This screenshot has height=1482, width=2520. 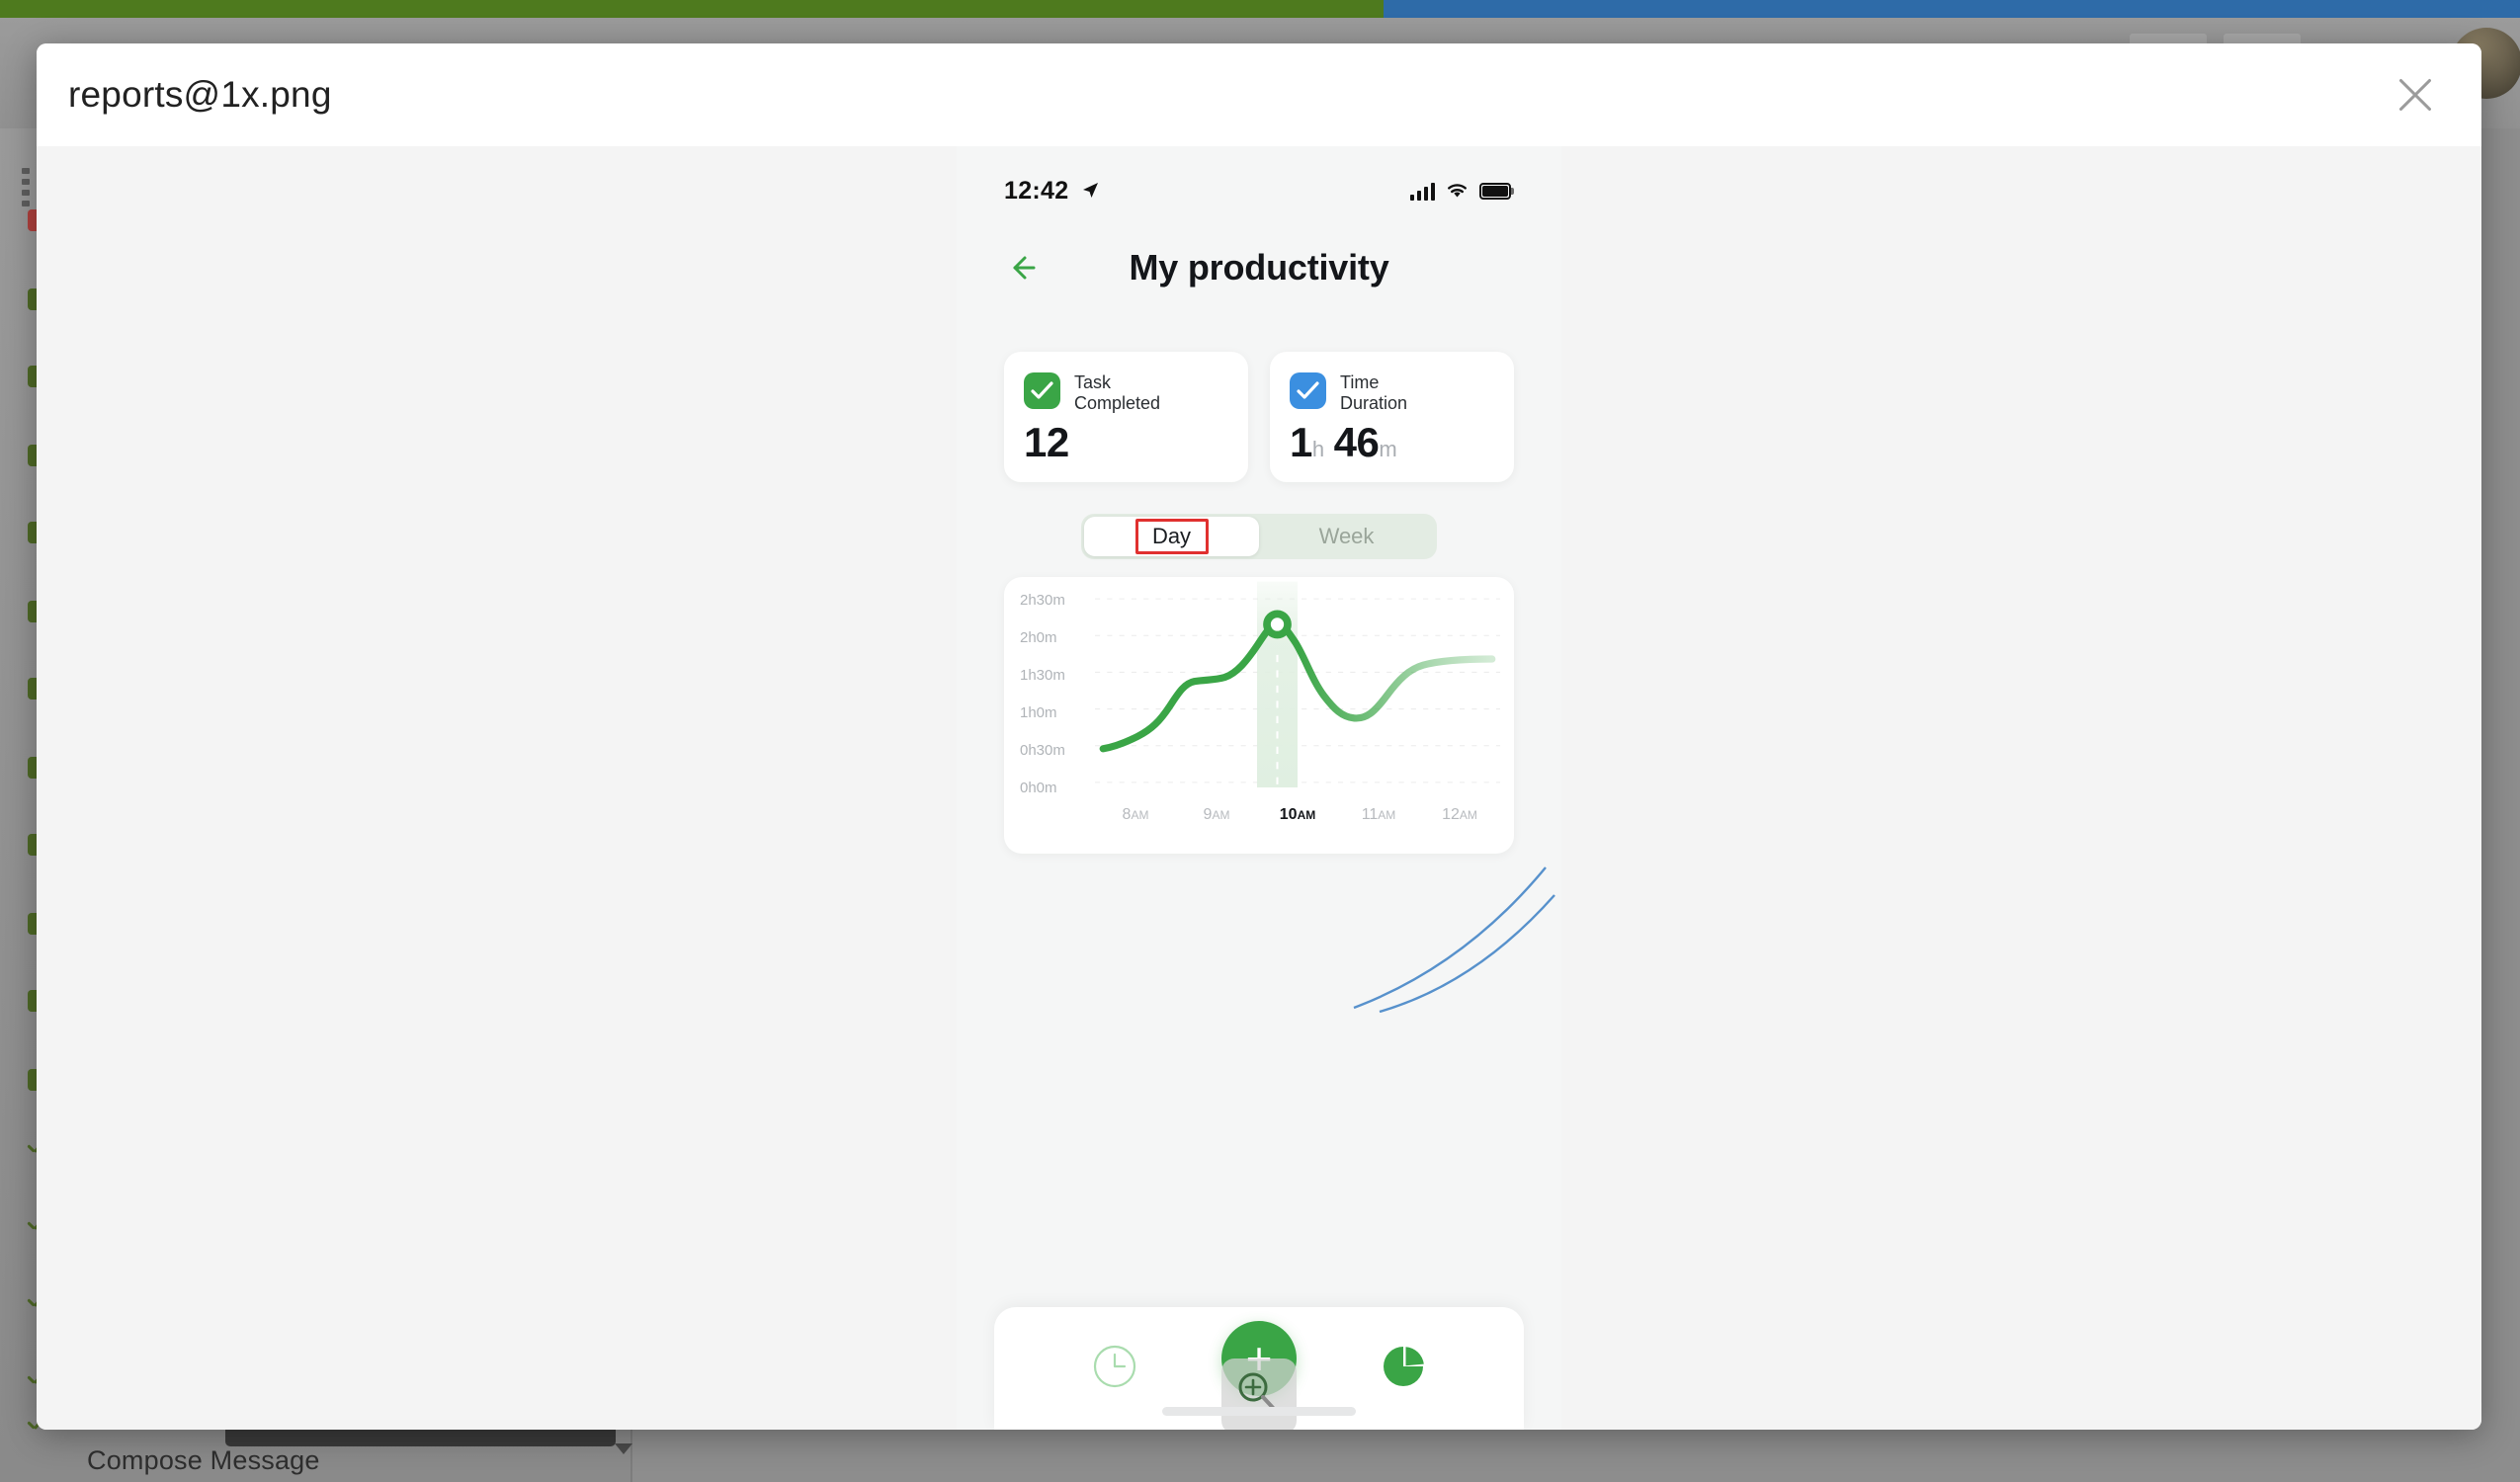 I want to click on cellular-signal-icon, so click(x=1422, y=191).